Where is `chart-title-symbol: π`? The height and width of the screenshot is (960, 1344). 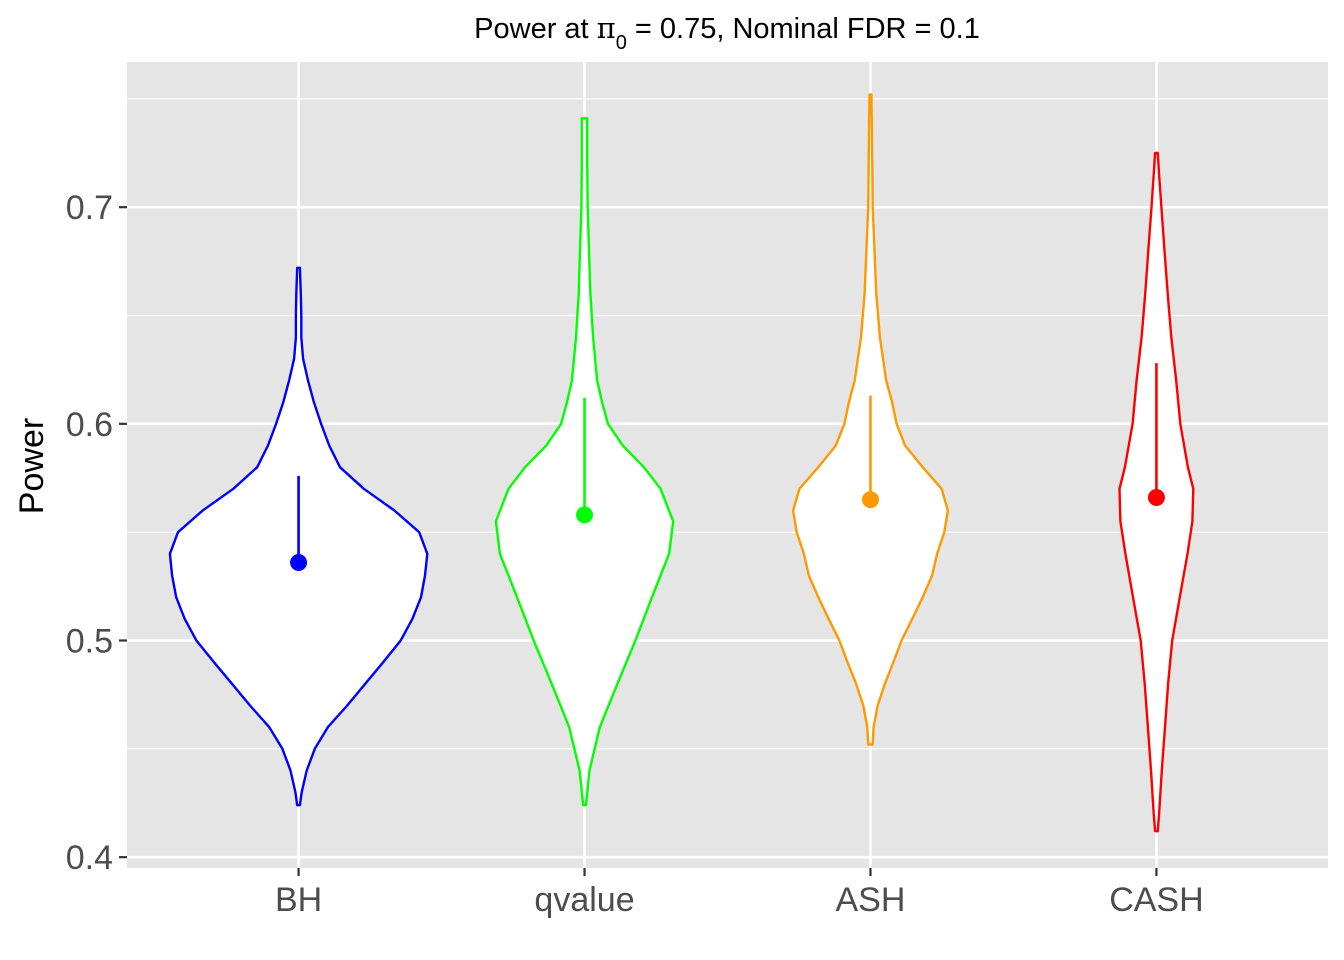 chart-title-symbol: π is located at coordinates (606, 28).